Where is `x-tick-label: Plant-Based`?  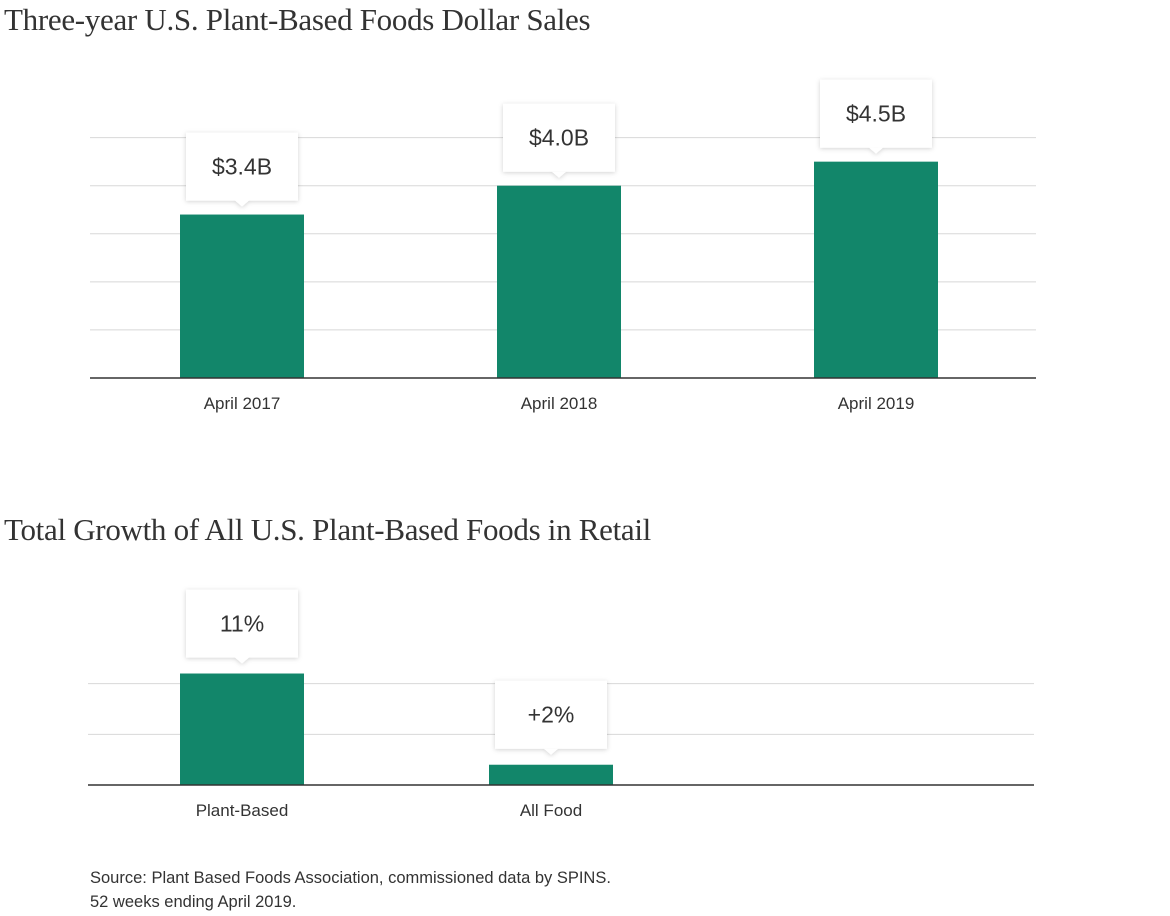
x-tick-label: Plant-Based is located at coordinates (242, 810).